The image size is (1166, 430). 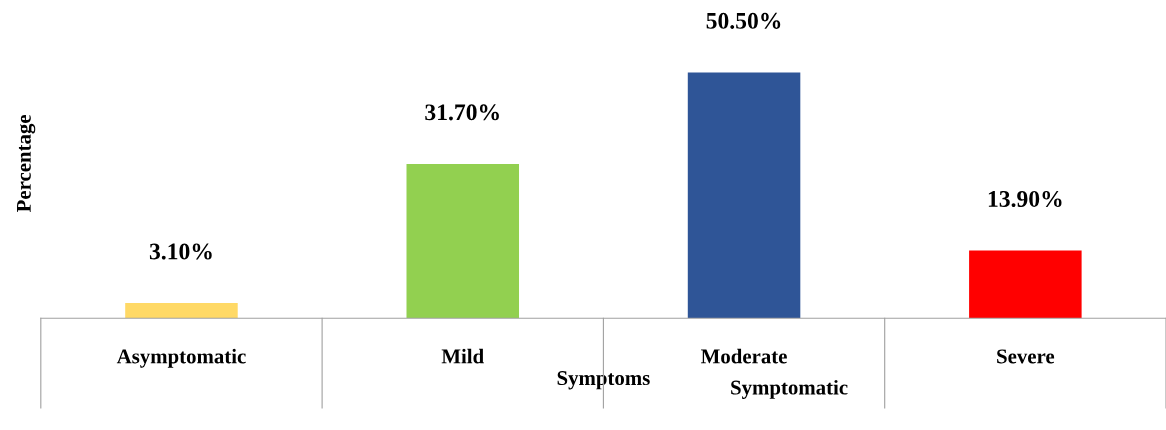 I want to click on data-label: 3.10%, so click(x=180, y=251).